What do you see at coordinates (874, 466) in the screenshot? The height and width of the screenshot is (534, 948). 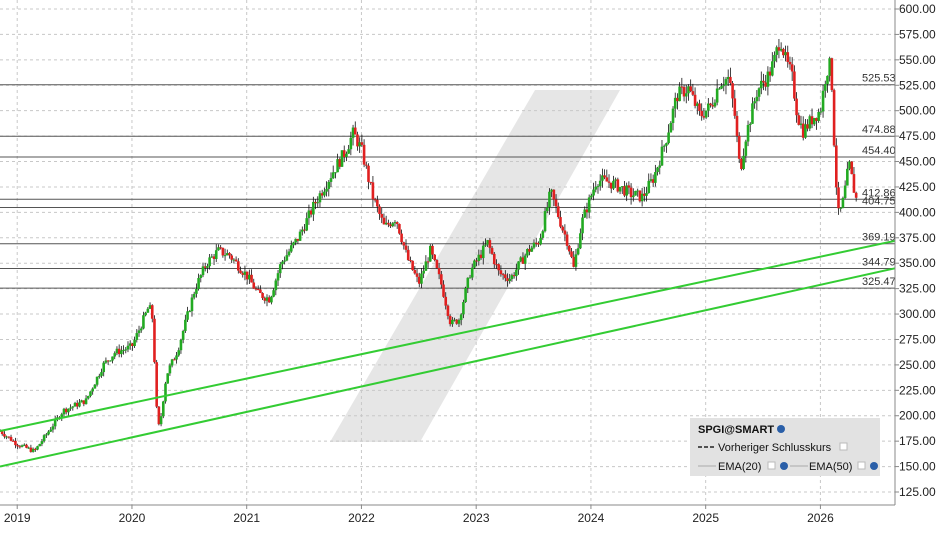 I see `ema50-globe-icon` at bounding box center [874, 466].